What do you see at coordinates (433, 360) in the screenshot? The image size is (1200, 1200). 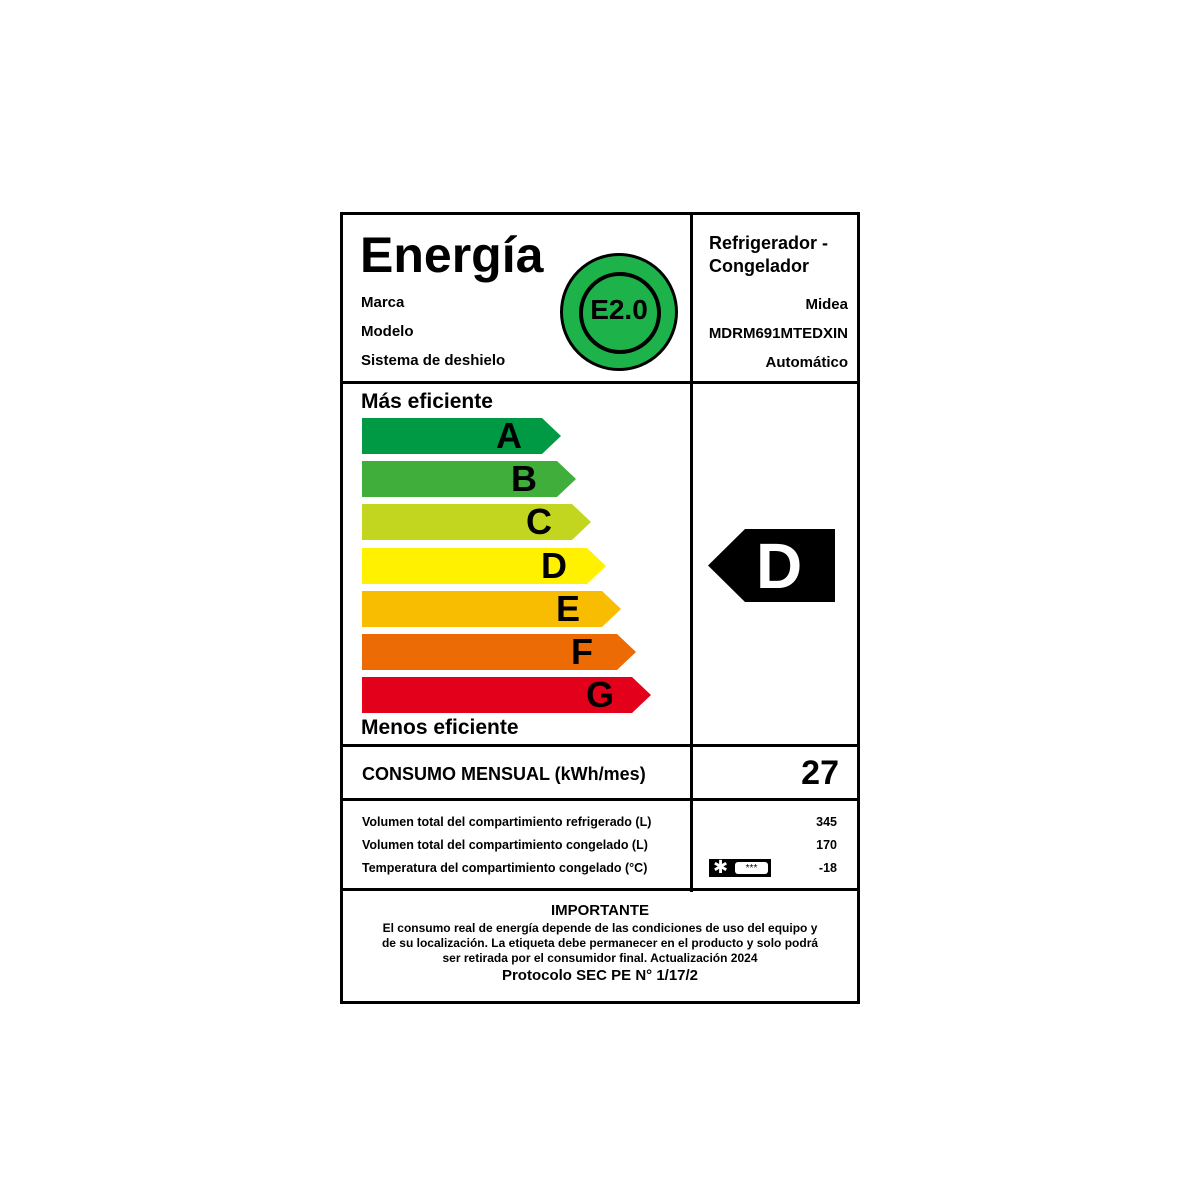 I see `field-defrost-label: Sistema de deshielo` at bounding box center [433, 360].